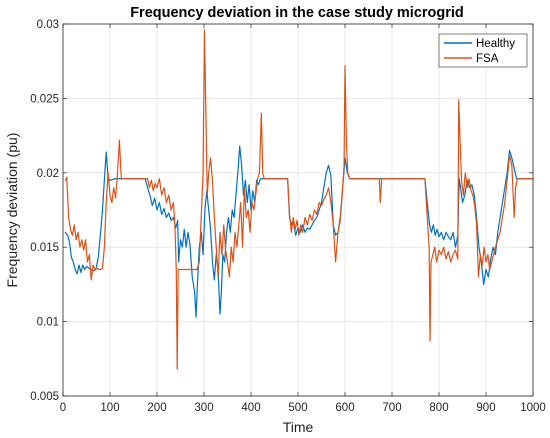 Image resolution: width=550 pixels, height=438 pixels. Describe the element at coordinates (391, 408) in the screenshot. I see `x-tick-label: 700` at that location.